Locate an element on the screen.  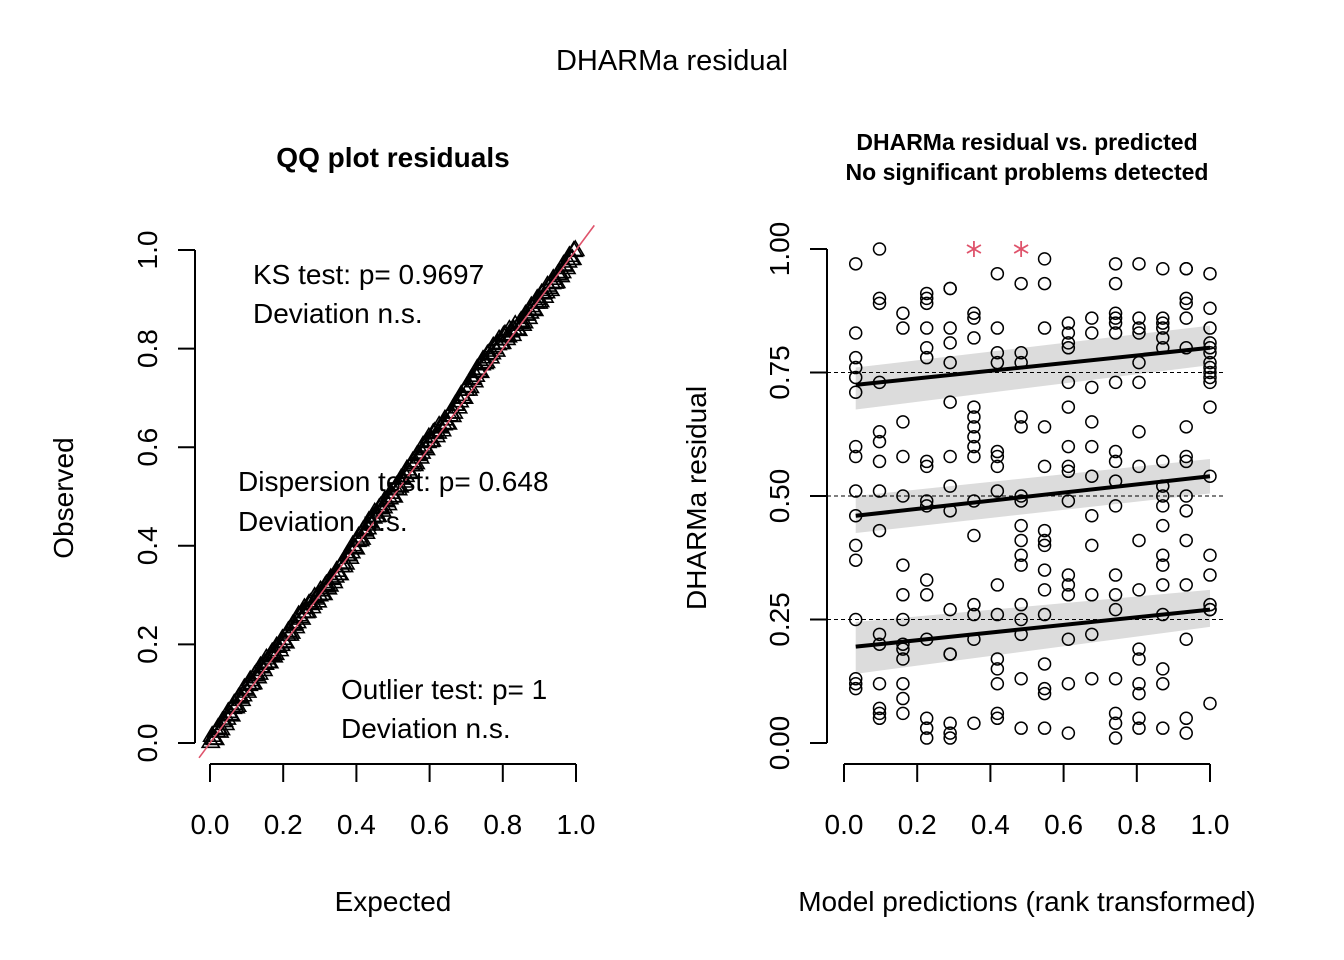
qq-plot-title: QQ plot residuals is located at coordinates (392, 157).